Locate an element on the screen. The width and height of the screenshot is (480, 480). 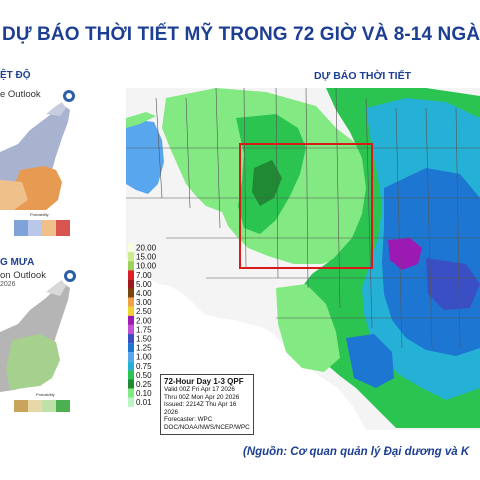
legend-label: 10.00 is located at coordinates (146, 266).